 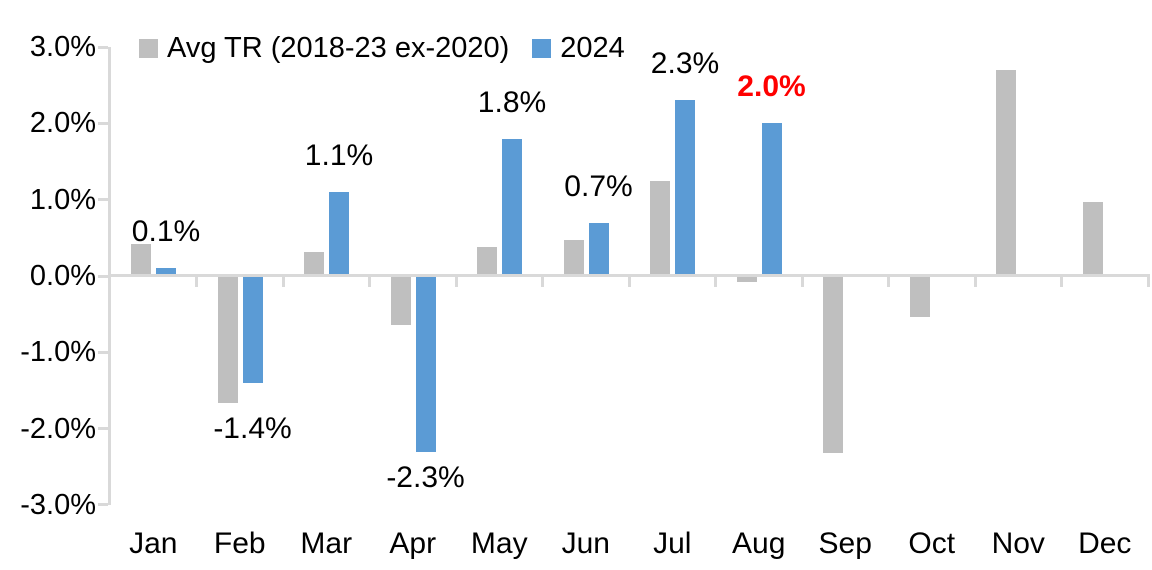 What do you see at coordinates (1105, 543) in the screenshot?
I see `x-axis-label-dec: Dec` at bounding box center [1105, 543].